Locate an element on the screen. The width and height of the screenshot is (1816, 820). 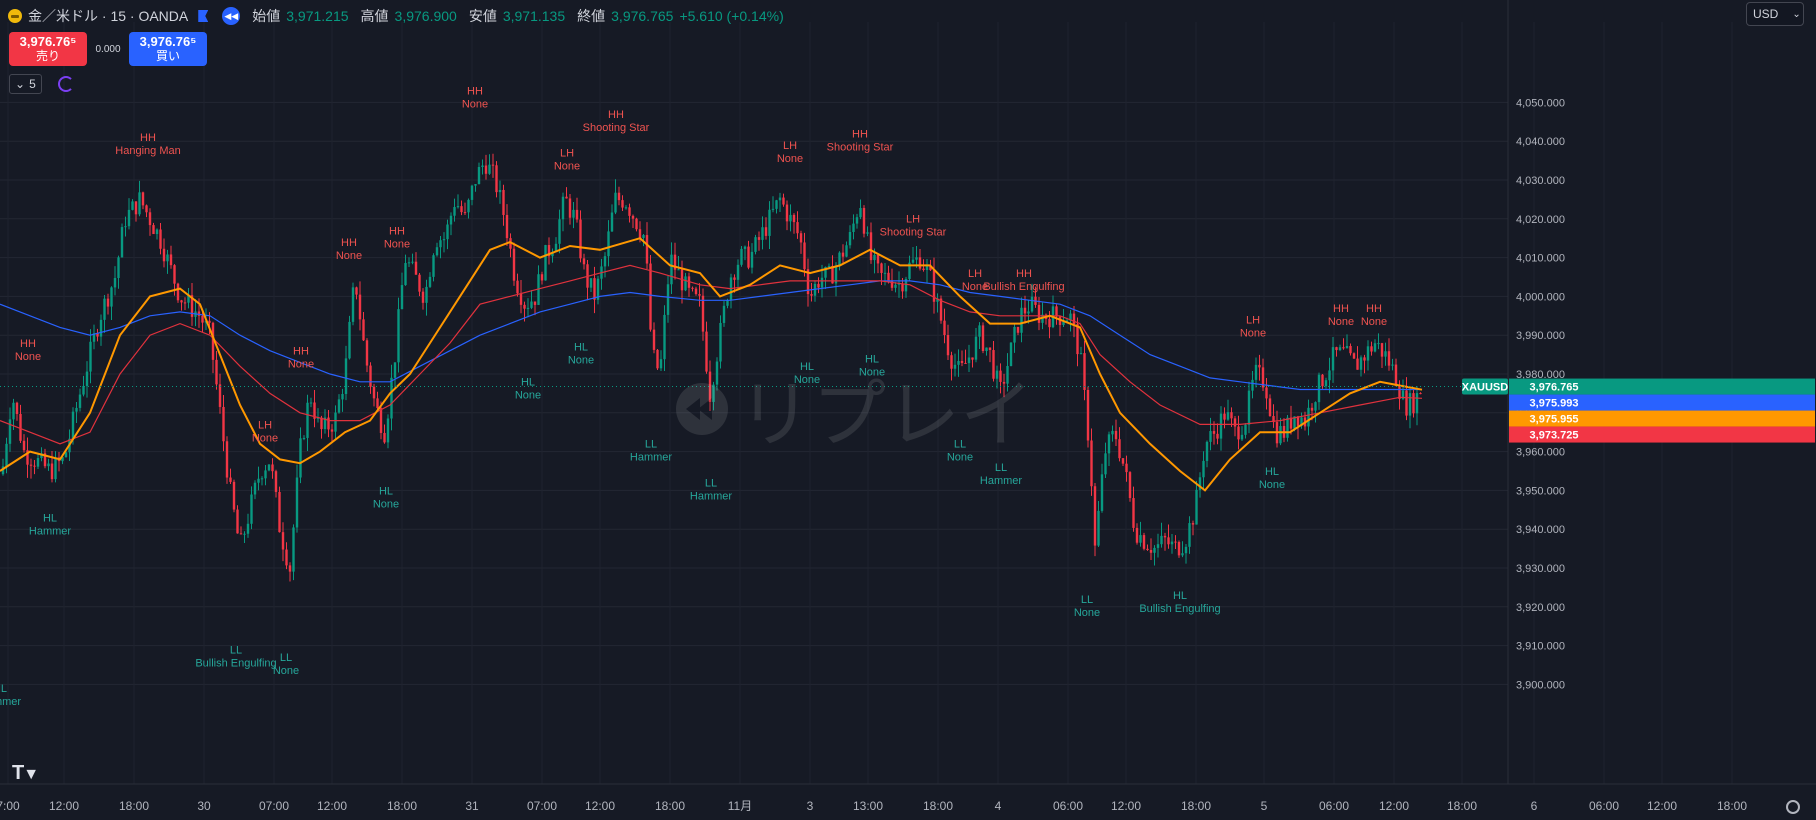
y-tick-label: 3,950.000 is located at coordinates (1540, 491).